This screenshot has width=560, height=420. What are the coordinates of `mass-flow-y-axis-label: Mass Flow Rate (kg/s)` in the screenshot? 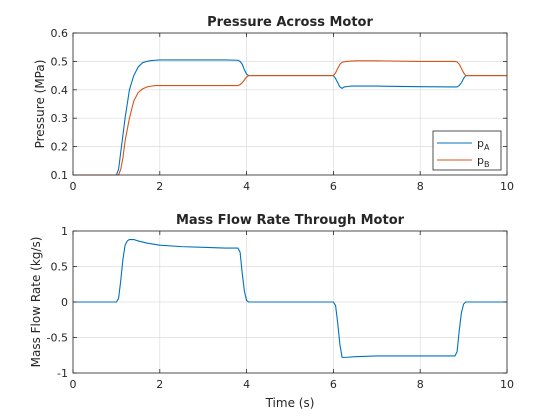 It's located at (36, 302).